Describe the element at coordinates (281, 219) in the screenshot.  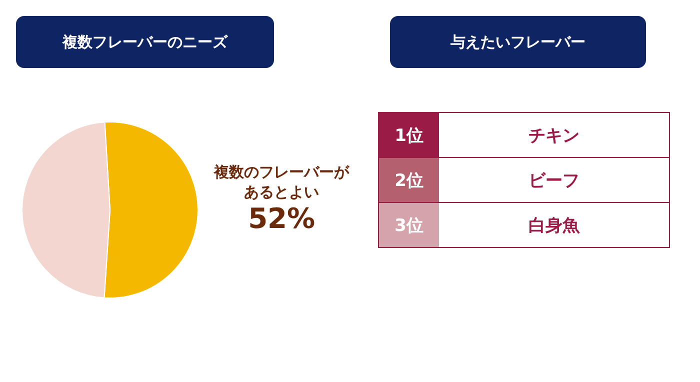
I see `data-label: 52%` at that location.